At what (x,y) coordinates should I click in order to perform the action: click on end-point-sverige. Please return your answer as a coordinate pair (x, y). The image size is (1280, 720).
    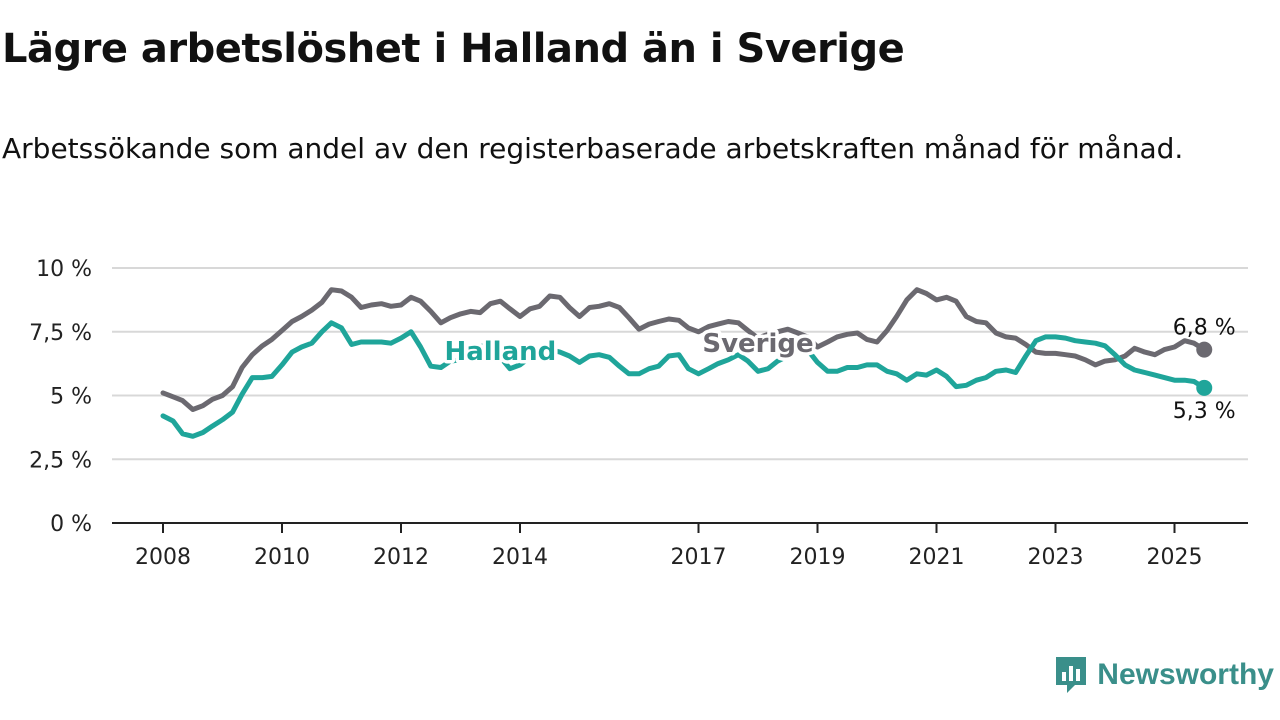
    Looking at the image, I should click on (1204, 349).